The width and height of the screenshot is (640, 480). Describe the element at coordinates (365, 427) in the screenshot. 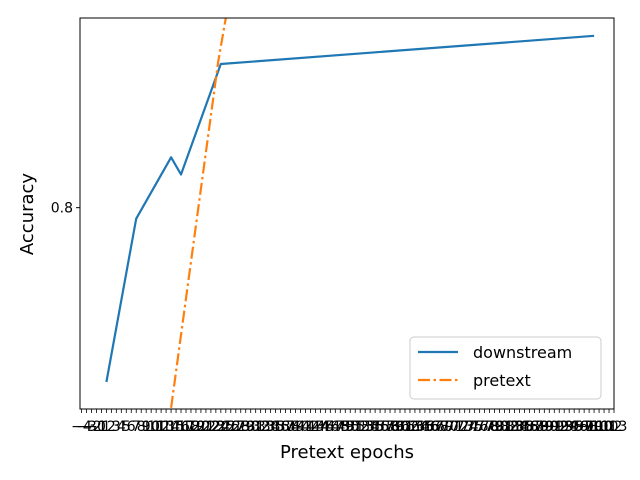

I see `x-tick-label: 53` at that location.